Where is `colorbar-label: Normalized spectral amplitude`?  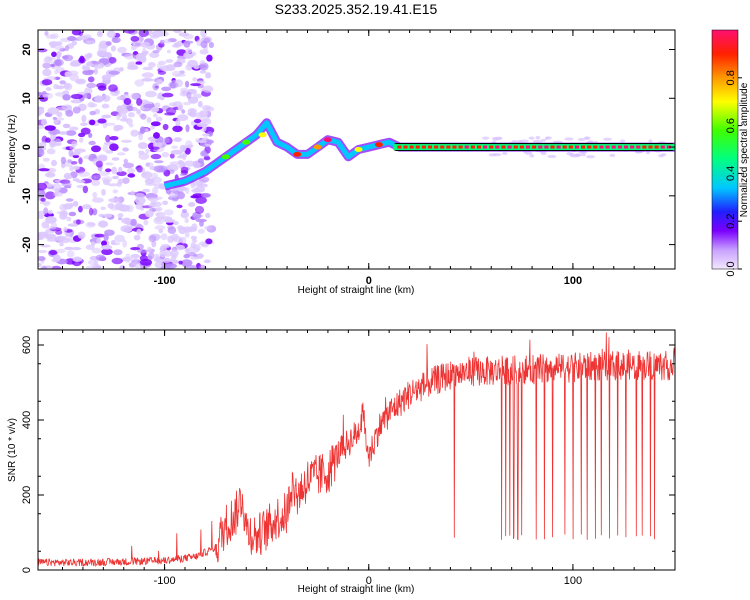
colorbar-label: Normalized spectral amplitude is located at coordinates (744, 149).